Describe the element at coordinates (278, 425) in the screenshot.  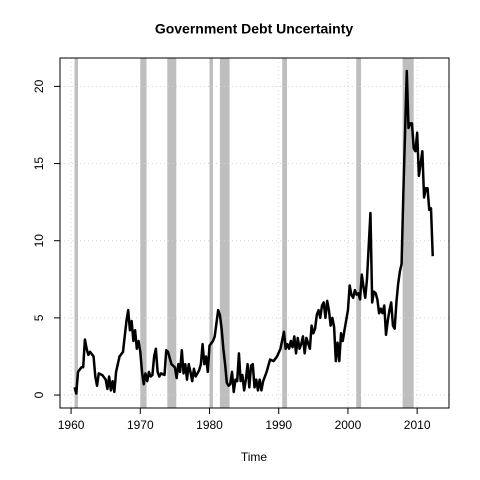
I see `x-tick-label: 1990` at that location.